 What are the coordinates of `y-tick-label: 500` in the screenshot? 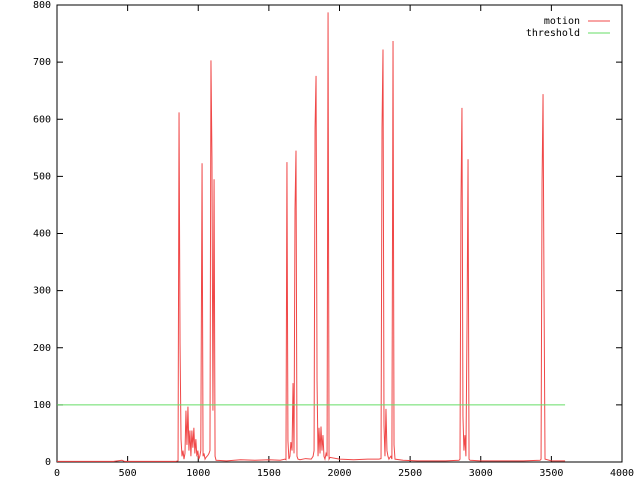 It's located at (42, 176).